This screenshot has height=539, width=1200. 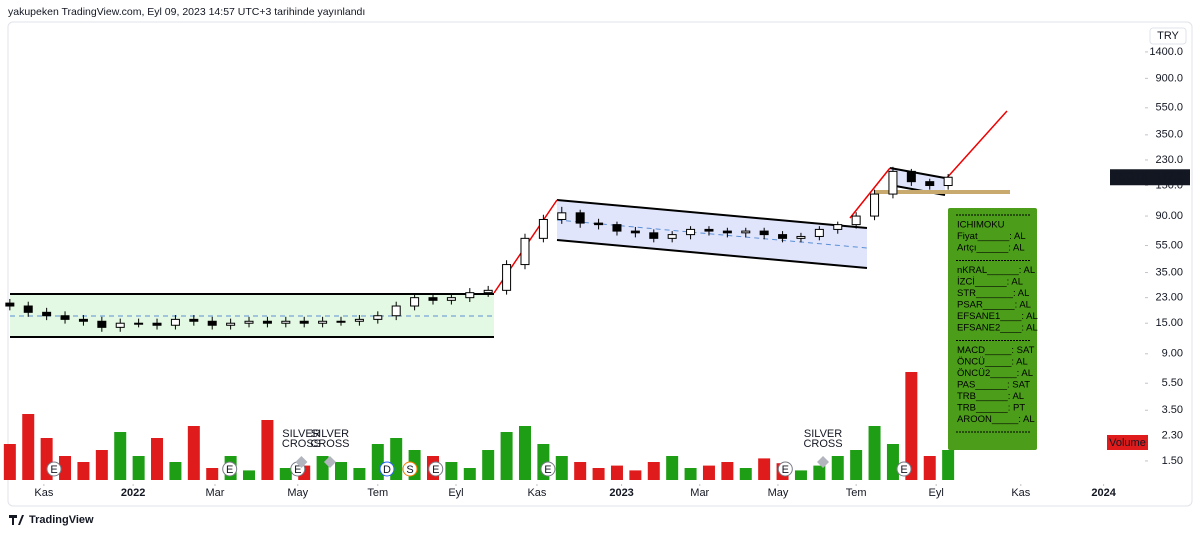 I want to click on panel-box, so click(x=992, y=329).